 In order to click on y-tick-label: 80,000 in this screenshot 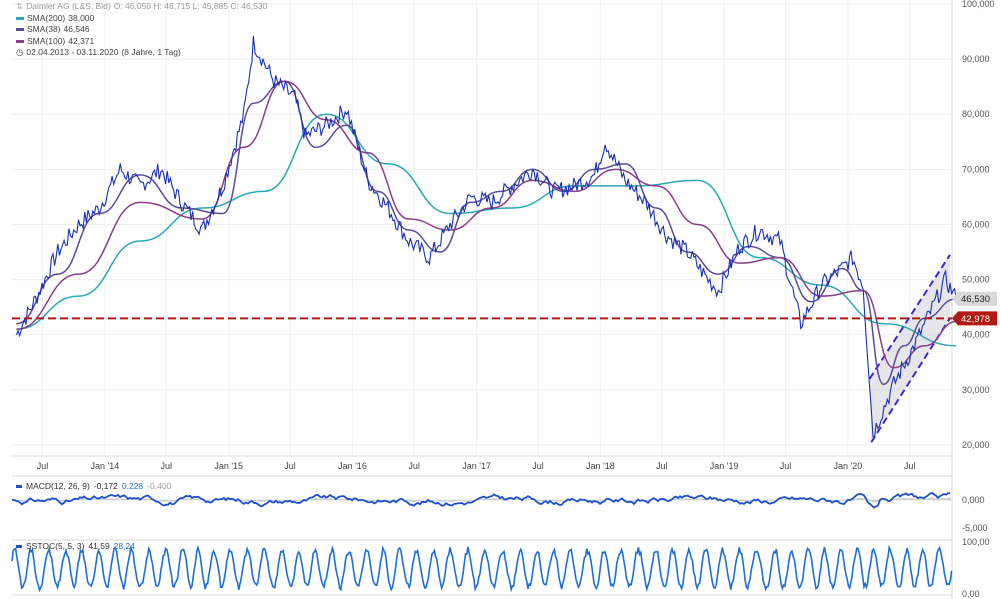, I will do `click(976, 114)`.